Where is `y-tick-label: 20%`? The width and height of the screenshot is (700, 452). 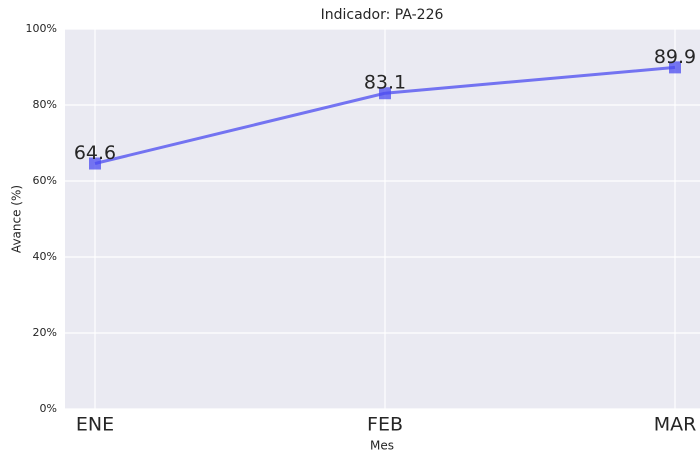 y-tick-label: 20% is located at coordinates (45, 332).